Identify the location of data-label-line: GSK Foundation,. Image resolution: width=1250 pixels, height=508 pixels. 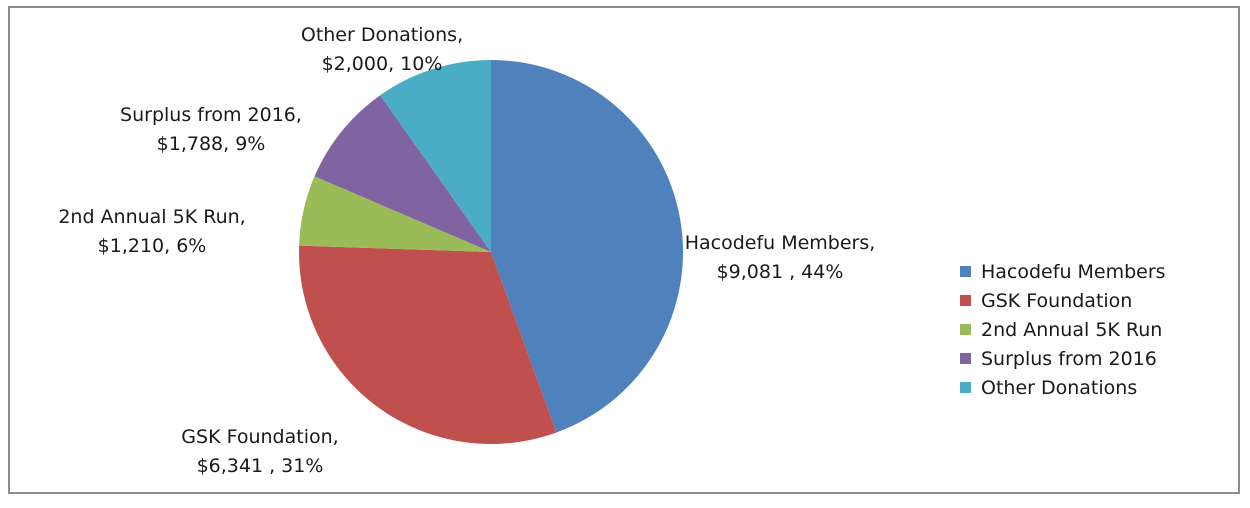
(259, 437).